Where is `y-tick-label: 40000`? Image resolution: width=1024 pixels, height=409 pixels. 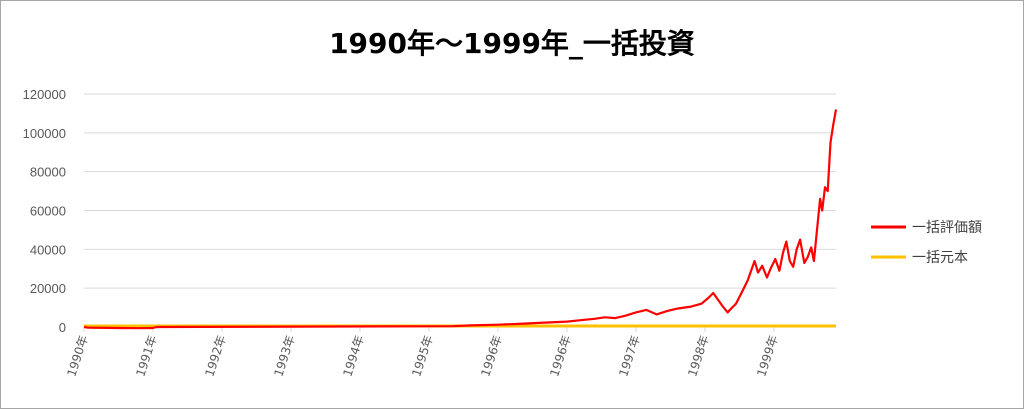
y-tick-label: 40000 is located at coordinates (48, 249).